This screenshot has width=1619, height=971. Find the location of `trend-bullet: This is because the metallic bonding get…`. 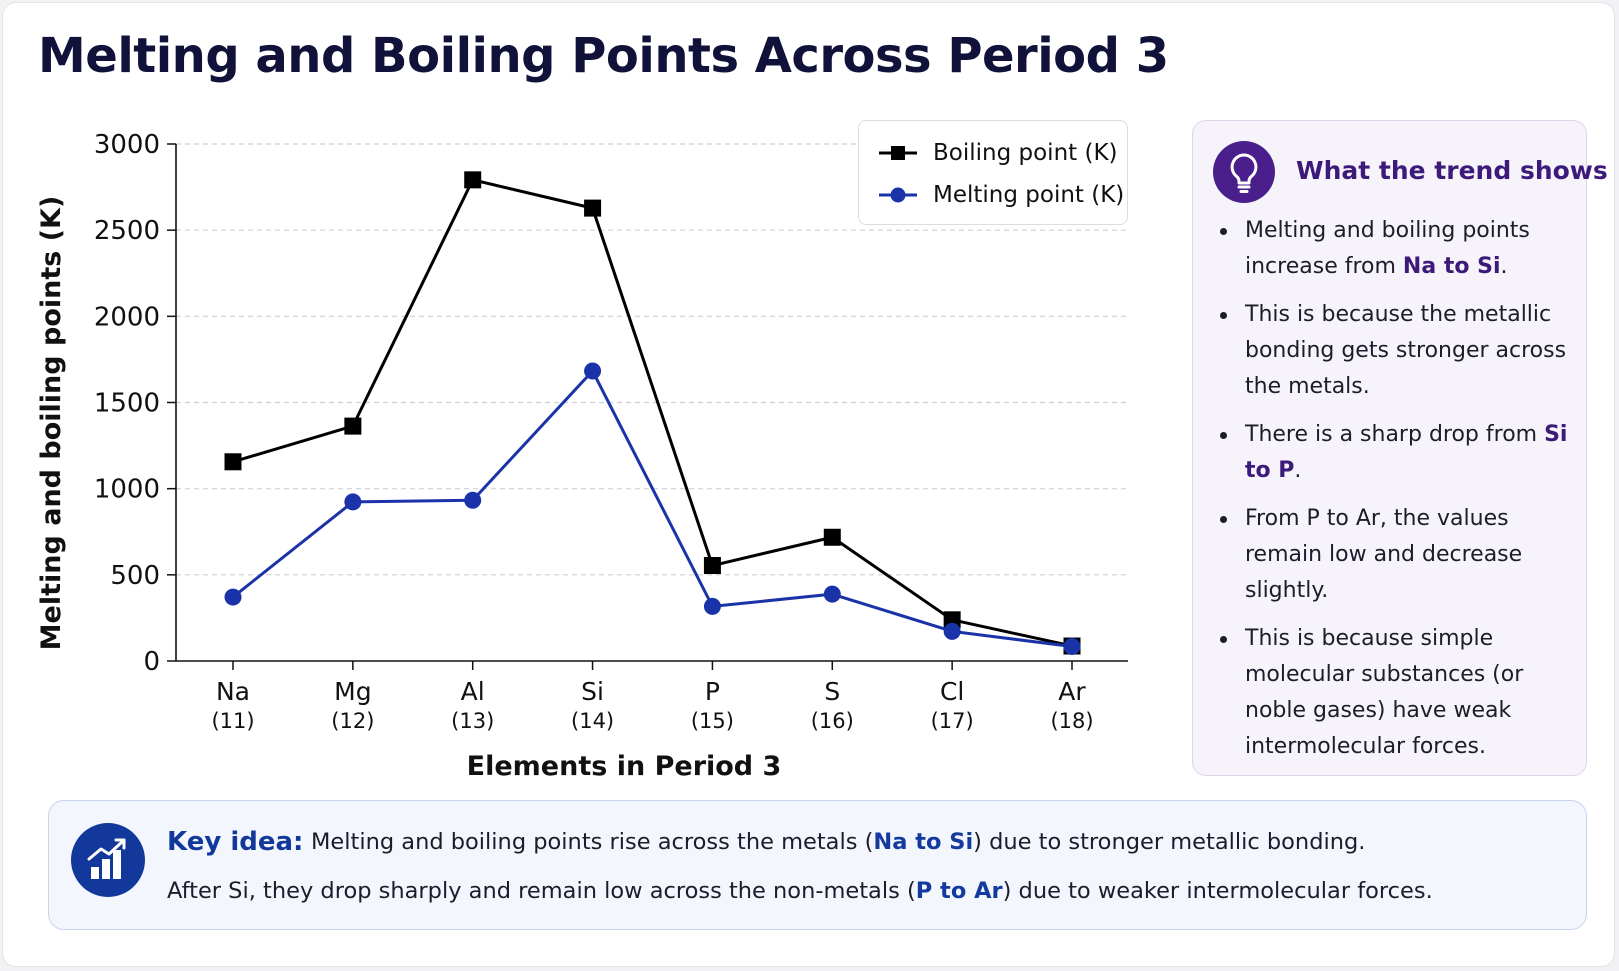

trend-bullet: This is because the metallic bonding get… is located at coordinates (1395, 351).